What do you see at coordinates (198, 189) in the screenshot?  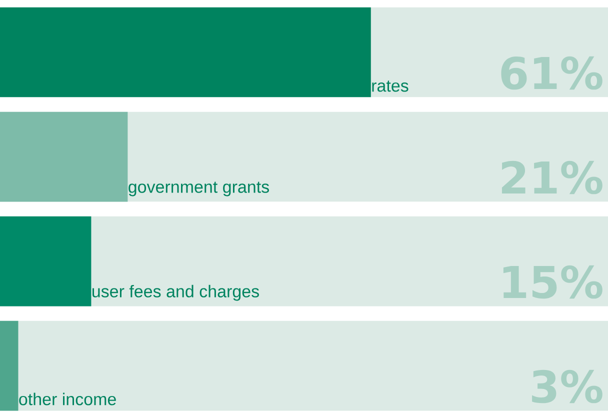 I see `y-tick-label: government grants` at bounding box center [198, 189].